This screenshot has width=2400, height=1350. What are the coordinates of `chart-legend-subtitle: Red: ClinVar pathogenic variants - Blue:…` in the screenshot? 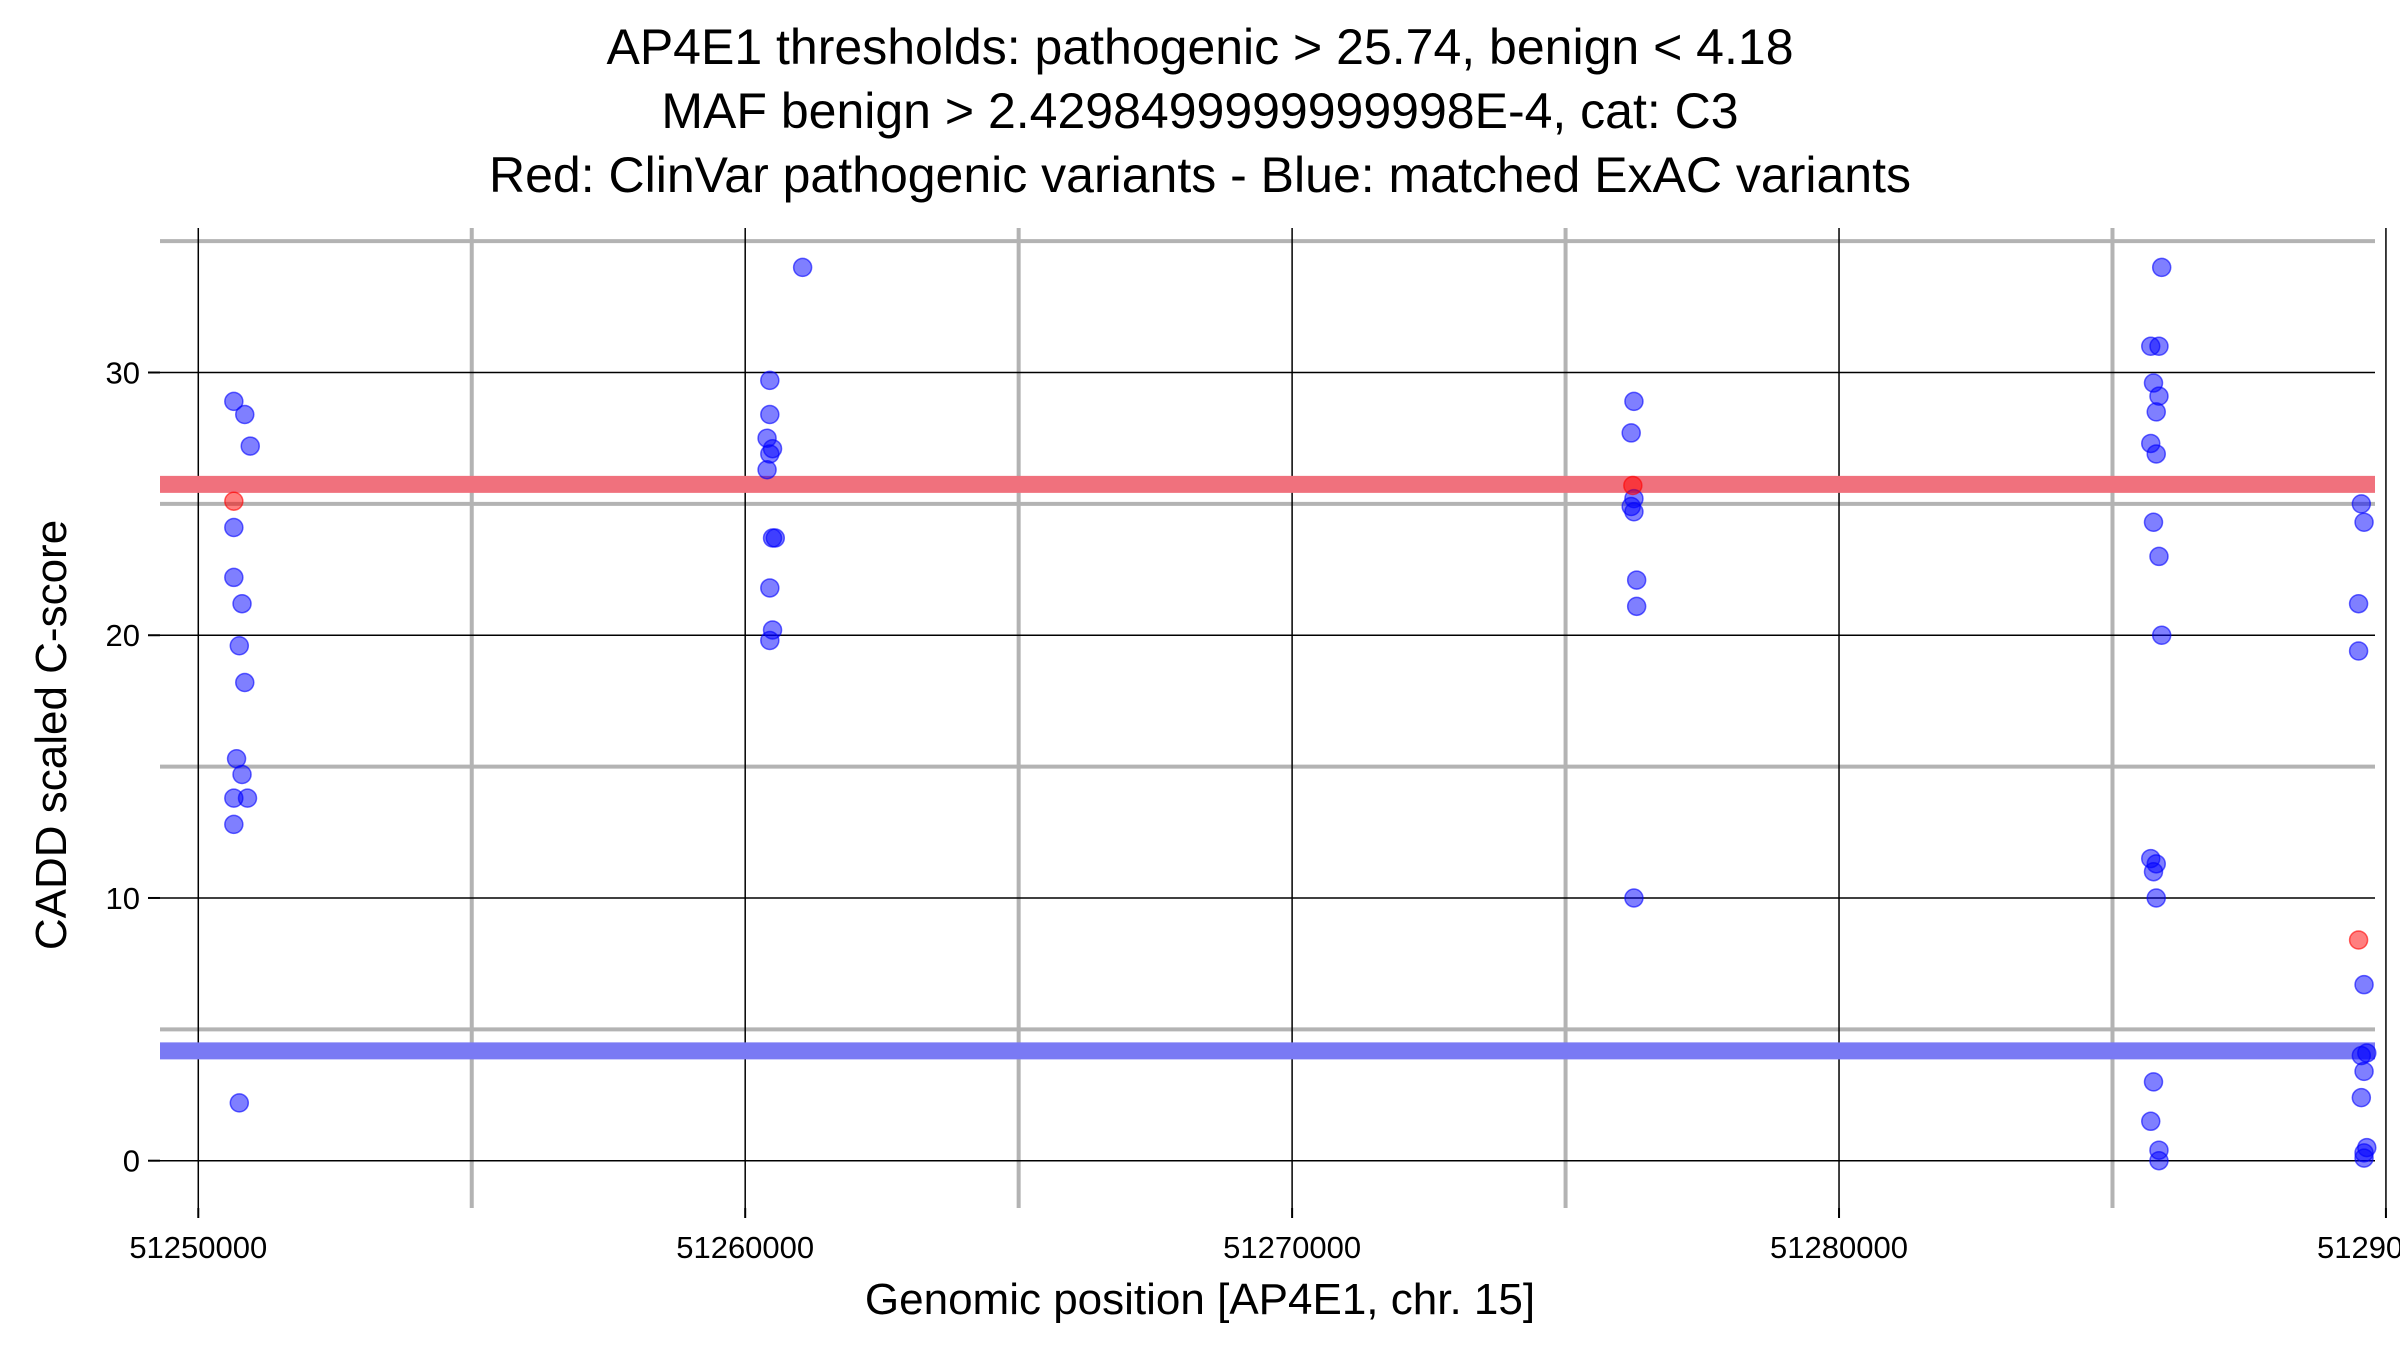 It's located at (1200, 175).